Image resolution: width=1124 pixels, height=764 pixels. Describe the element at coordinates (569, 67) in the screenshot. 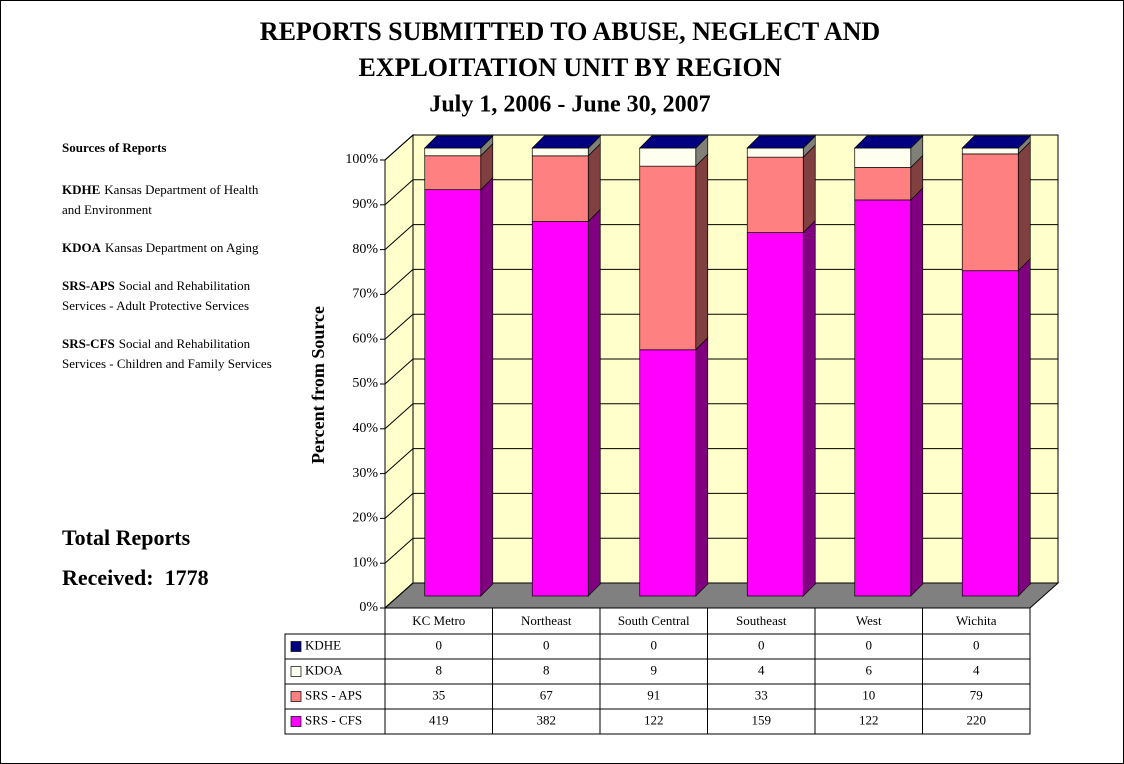

I see `chart-title: EXPLOITATION UNIT BY REGION` at that location.